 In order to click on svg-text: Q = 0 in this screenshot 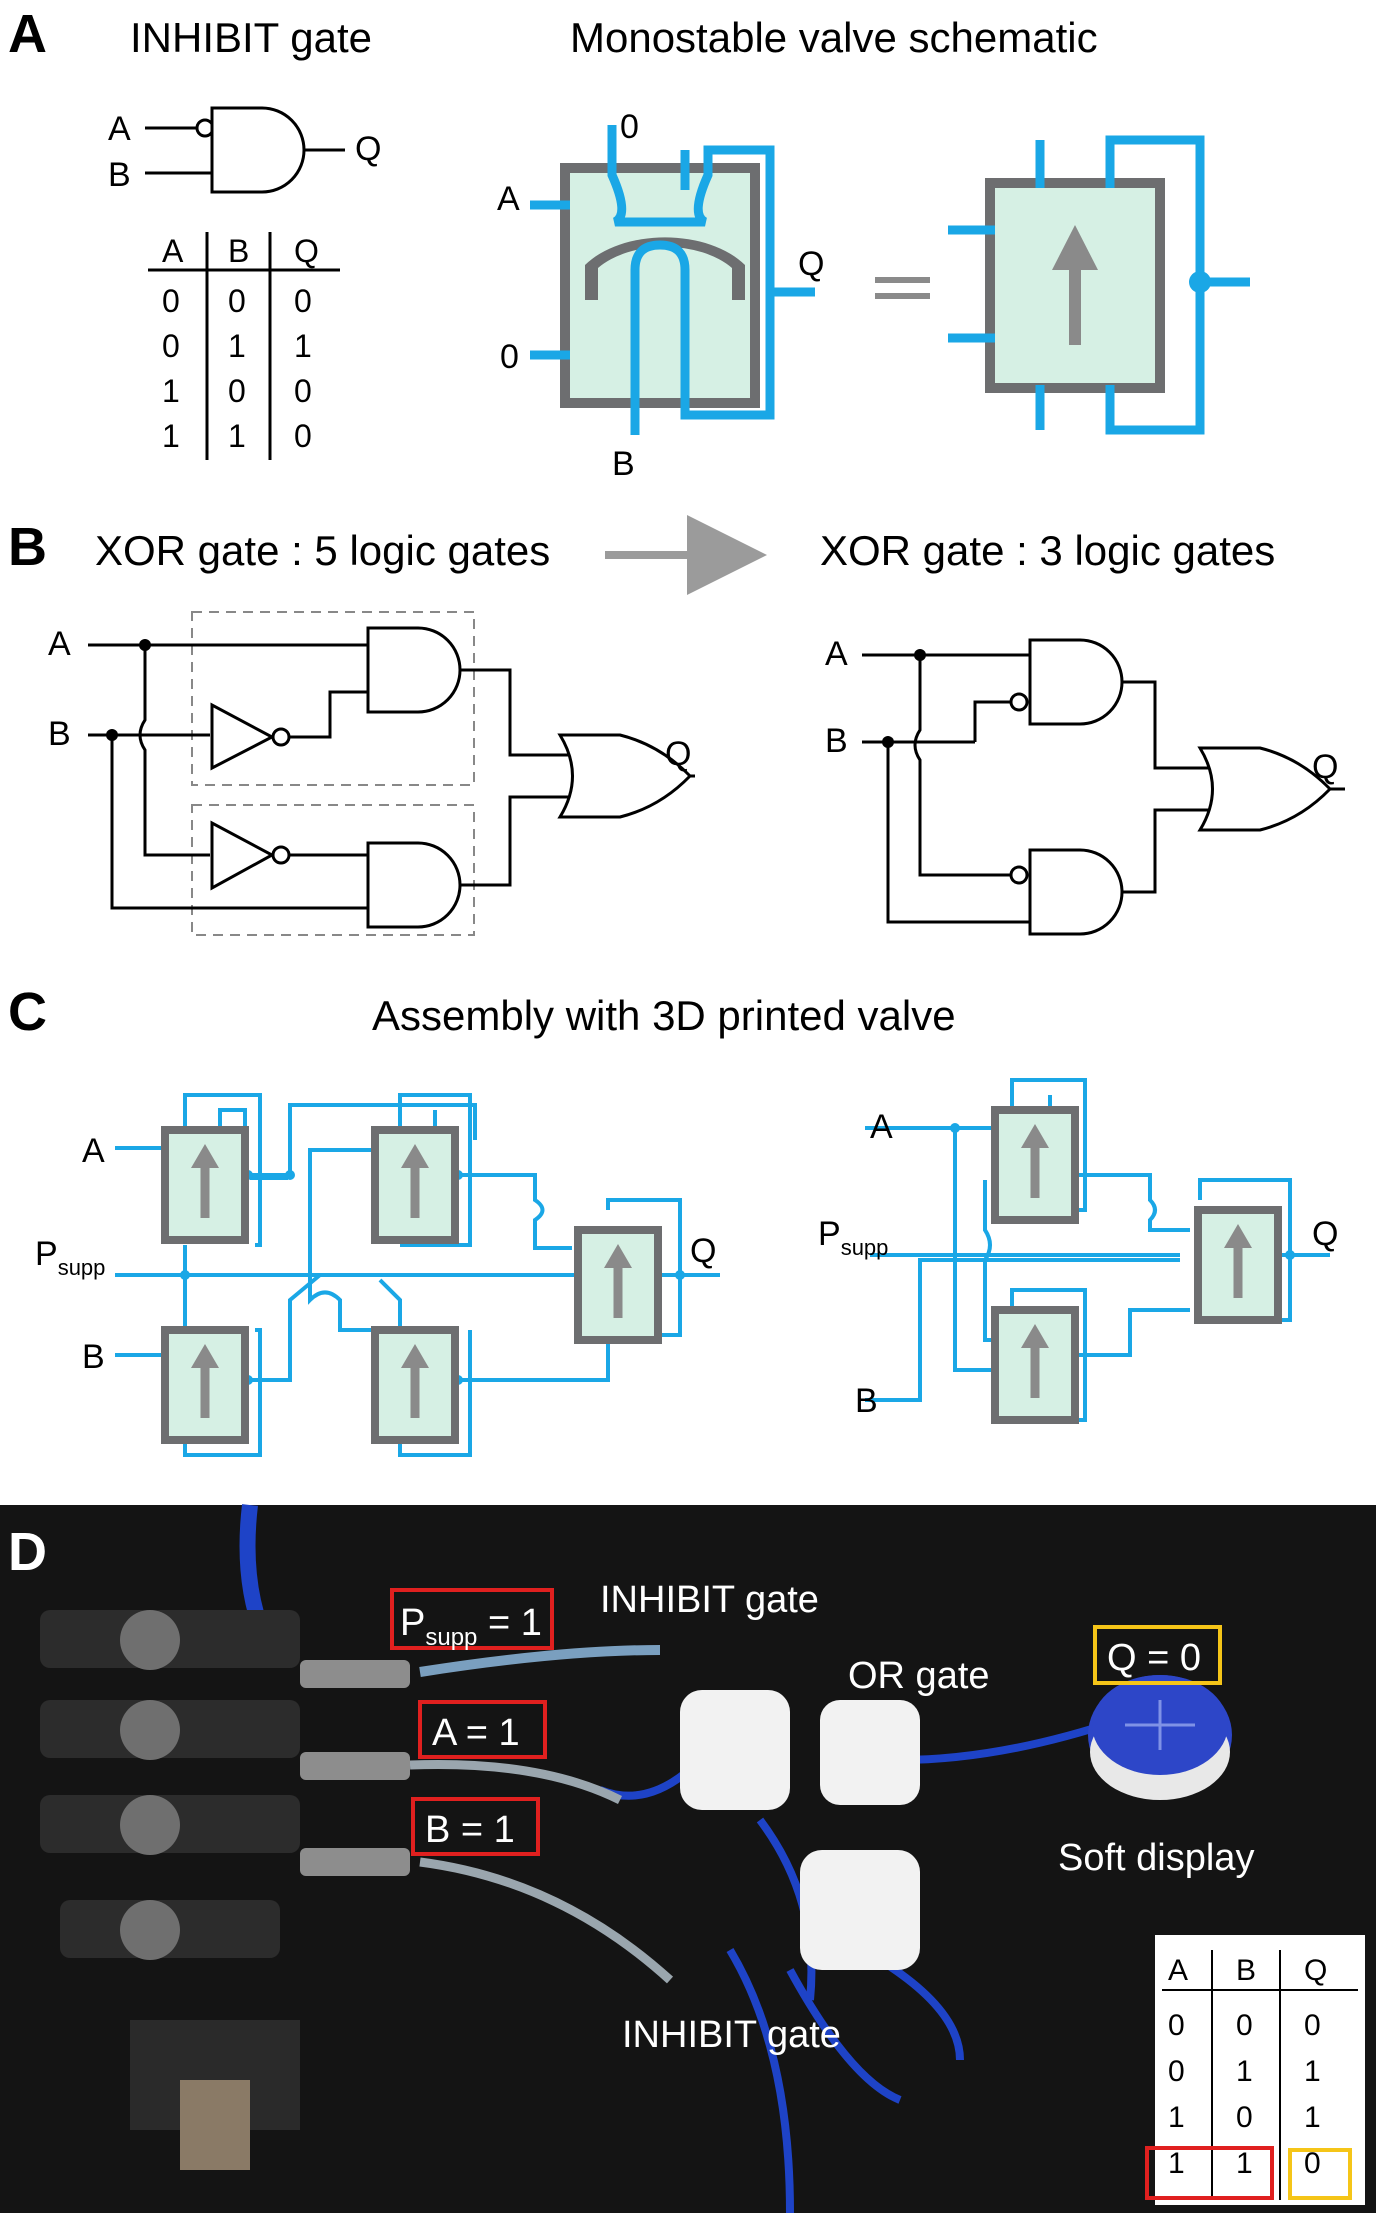, I will do `click(1154, 1658)`.